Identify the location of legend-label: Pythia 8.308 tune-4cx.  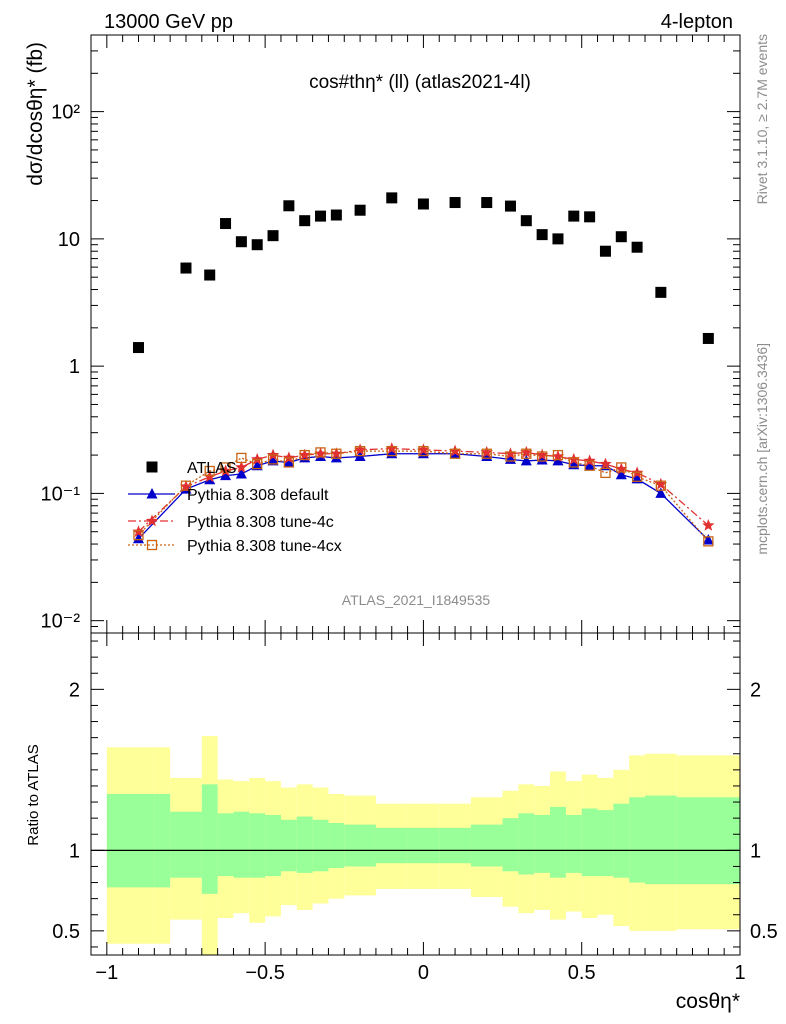
(264, 546).